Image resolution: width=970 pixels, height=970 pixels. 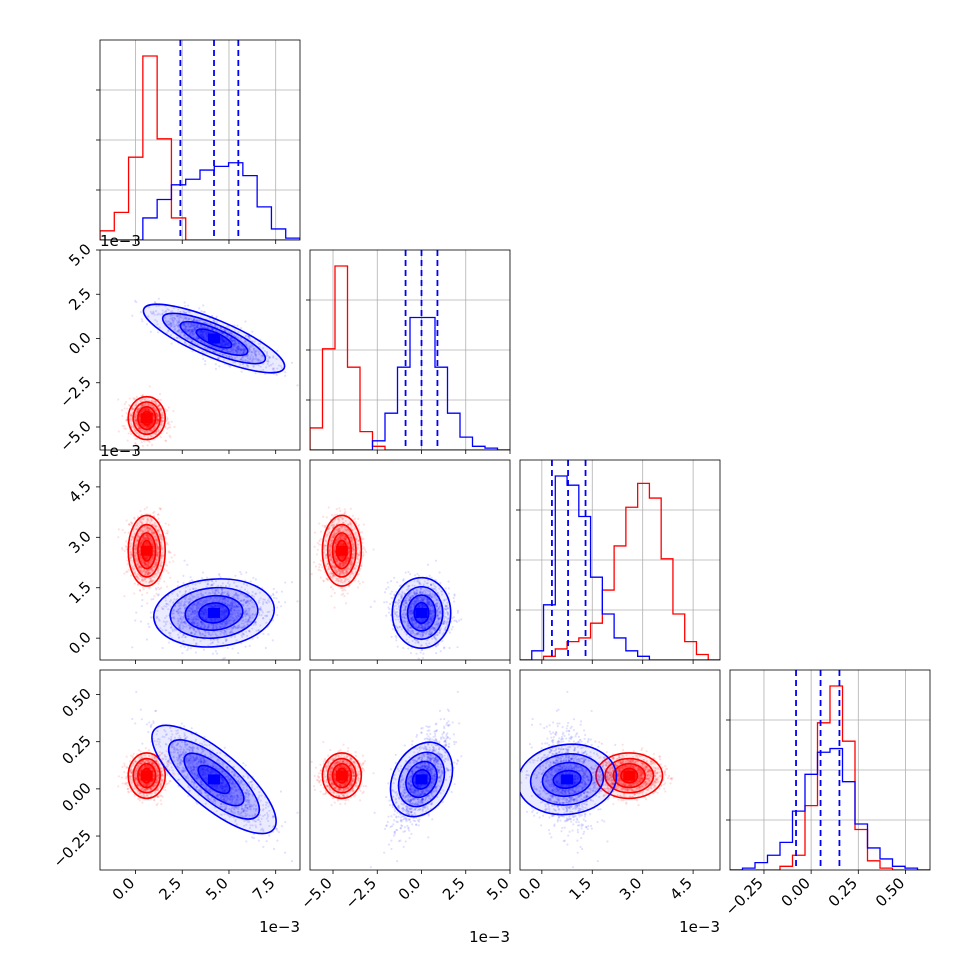 I want to click on y-tick-label: 2.5, so click(x=80, y=299).